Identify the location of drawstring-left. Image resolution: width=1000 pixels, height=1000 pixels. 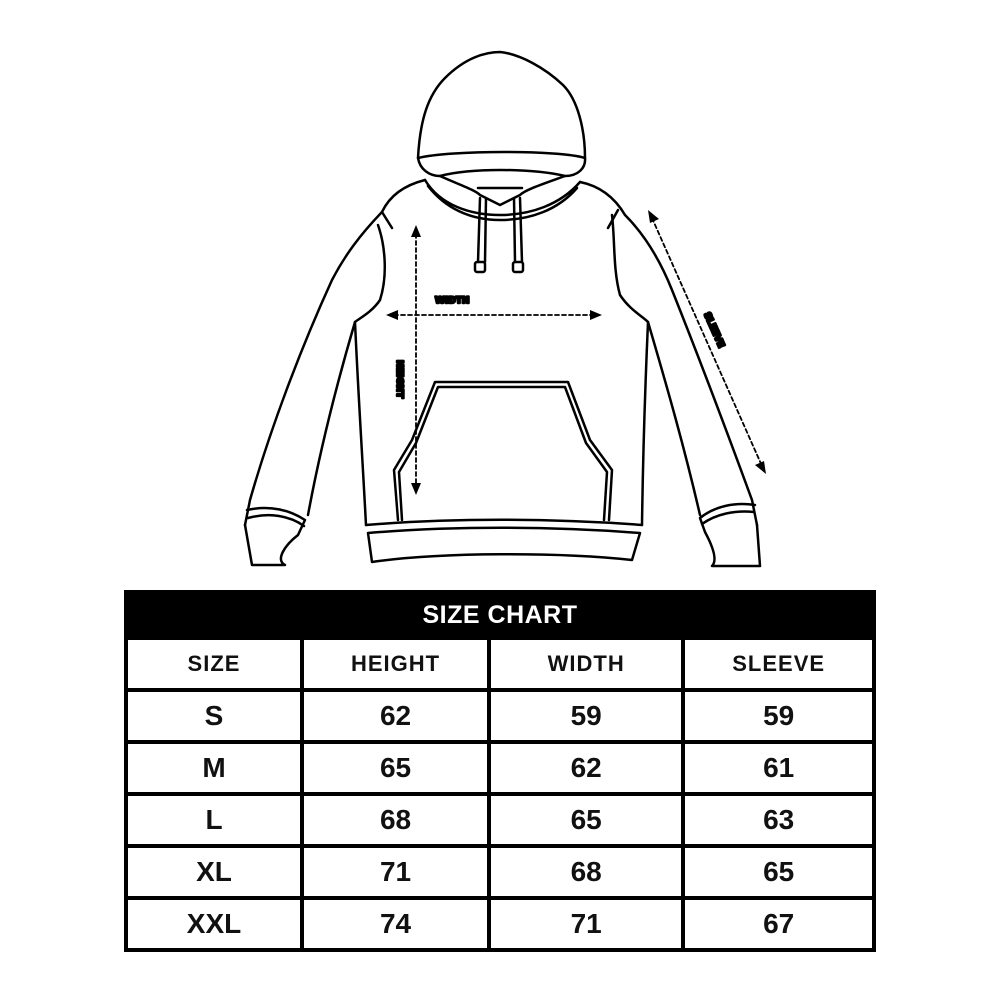
(482, 230).